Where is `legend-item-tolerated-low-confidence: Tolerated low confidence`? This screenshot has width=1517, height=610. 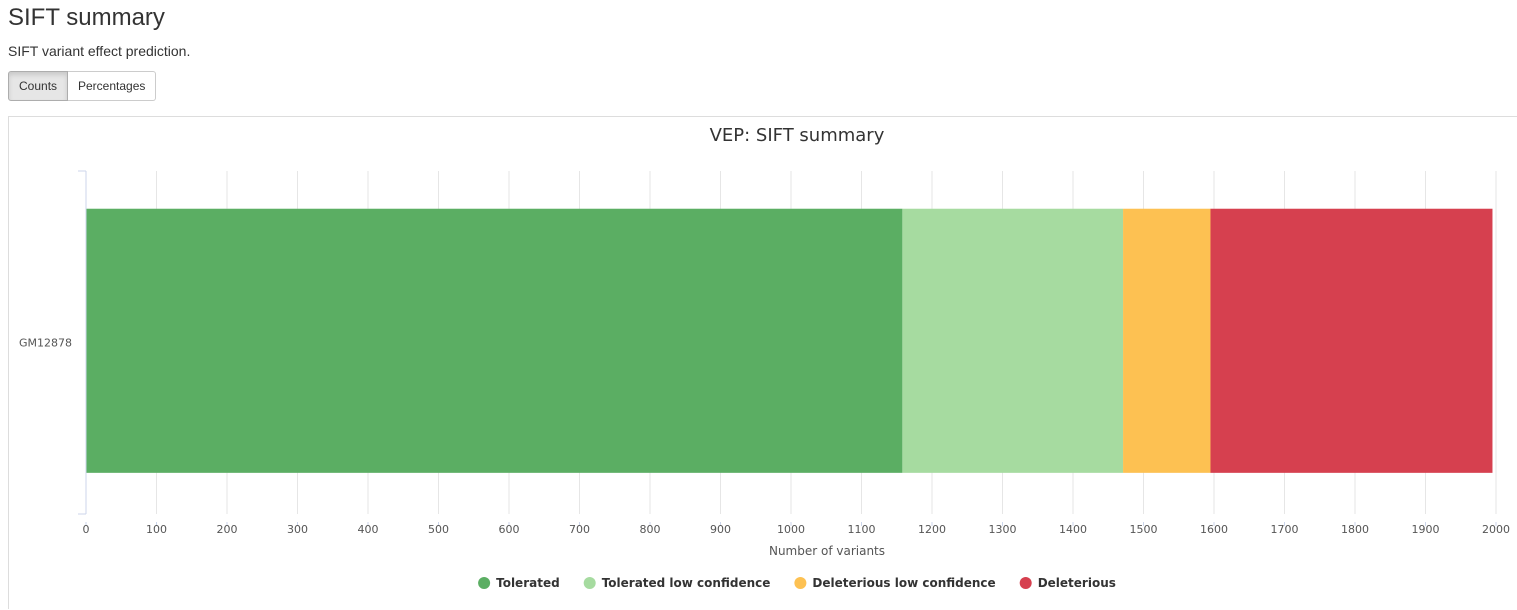
legend-item-tolerated-low-confidence: Tolerated low confidence is located at coordinates (677, 583).